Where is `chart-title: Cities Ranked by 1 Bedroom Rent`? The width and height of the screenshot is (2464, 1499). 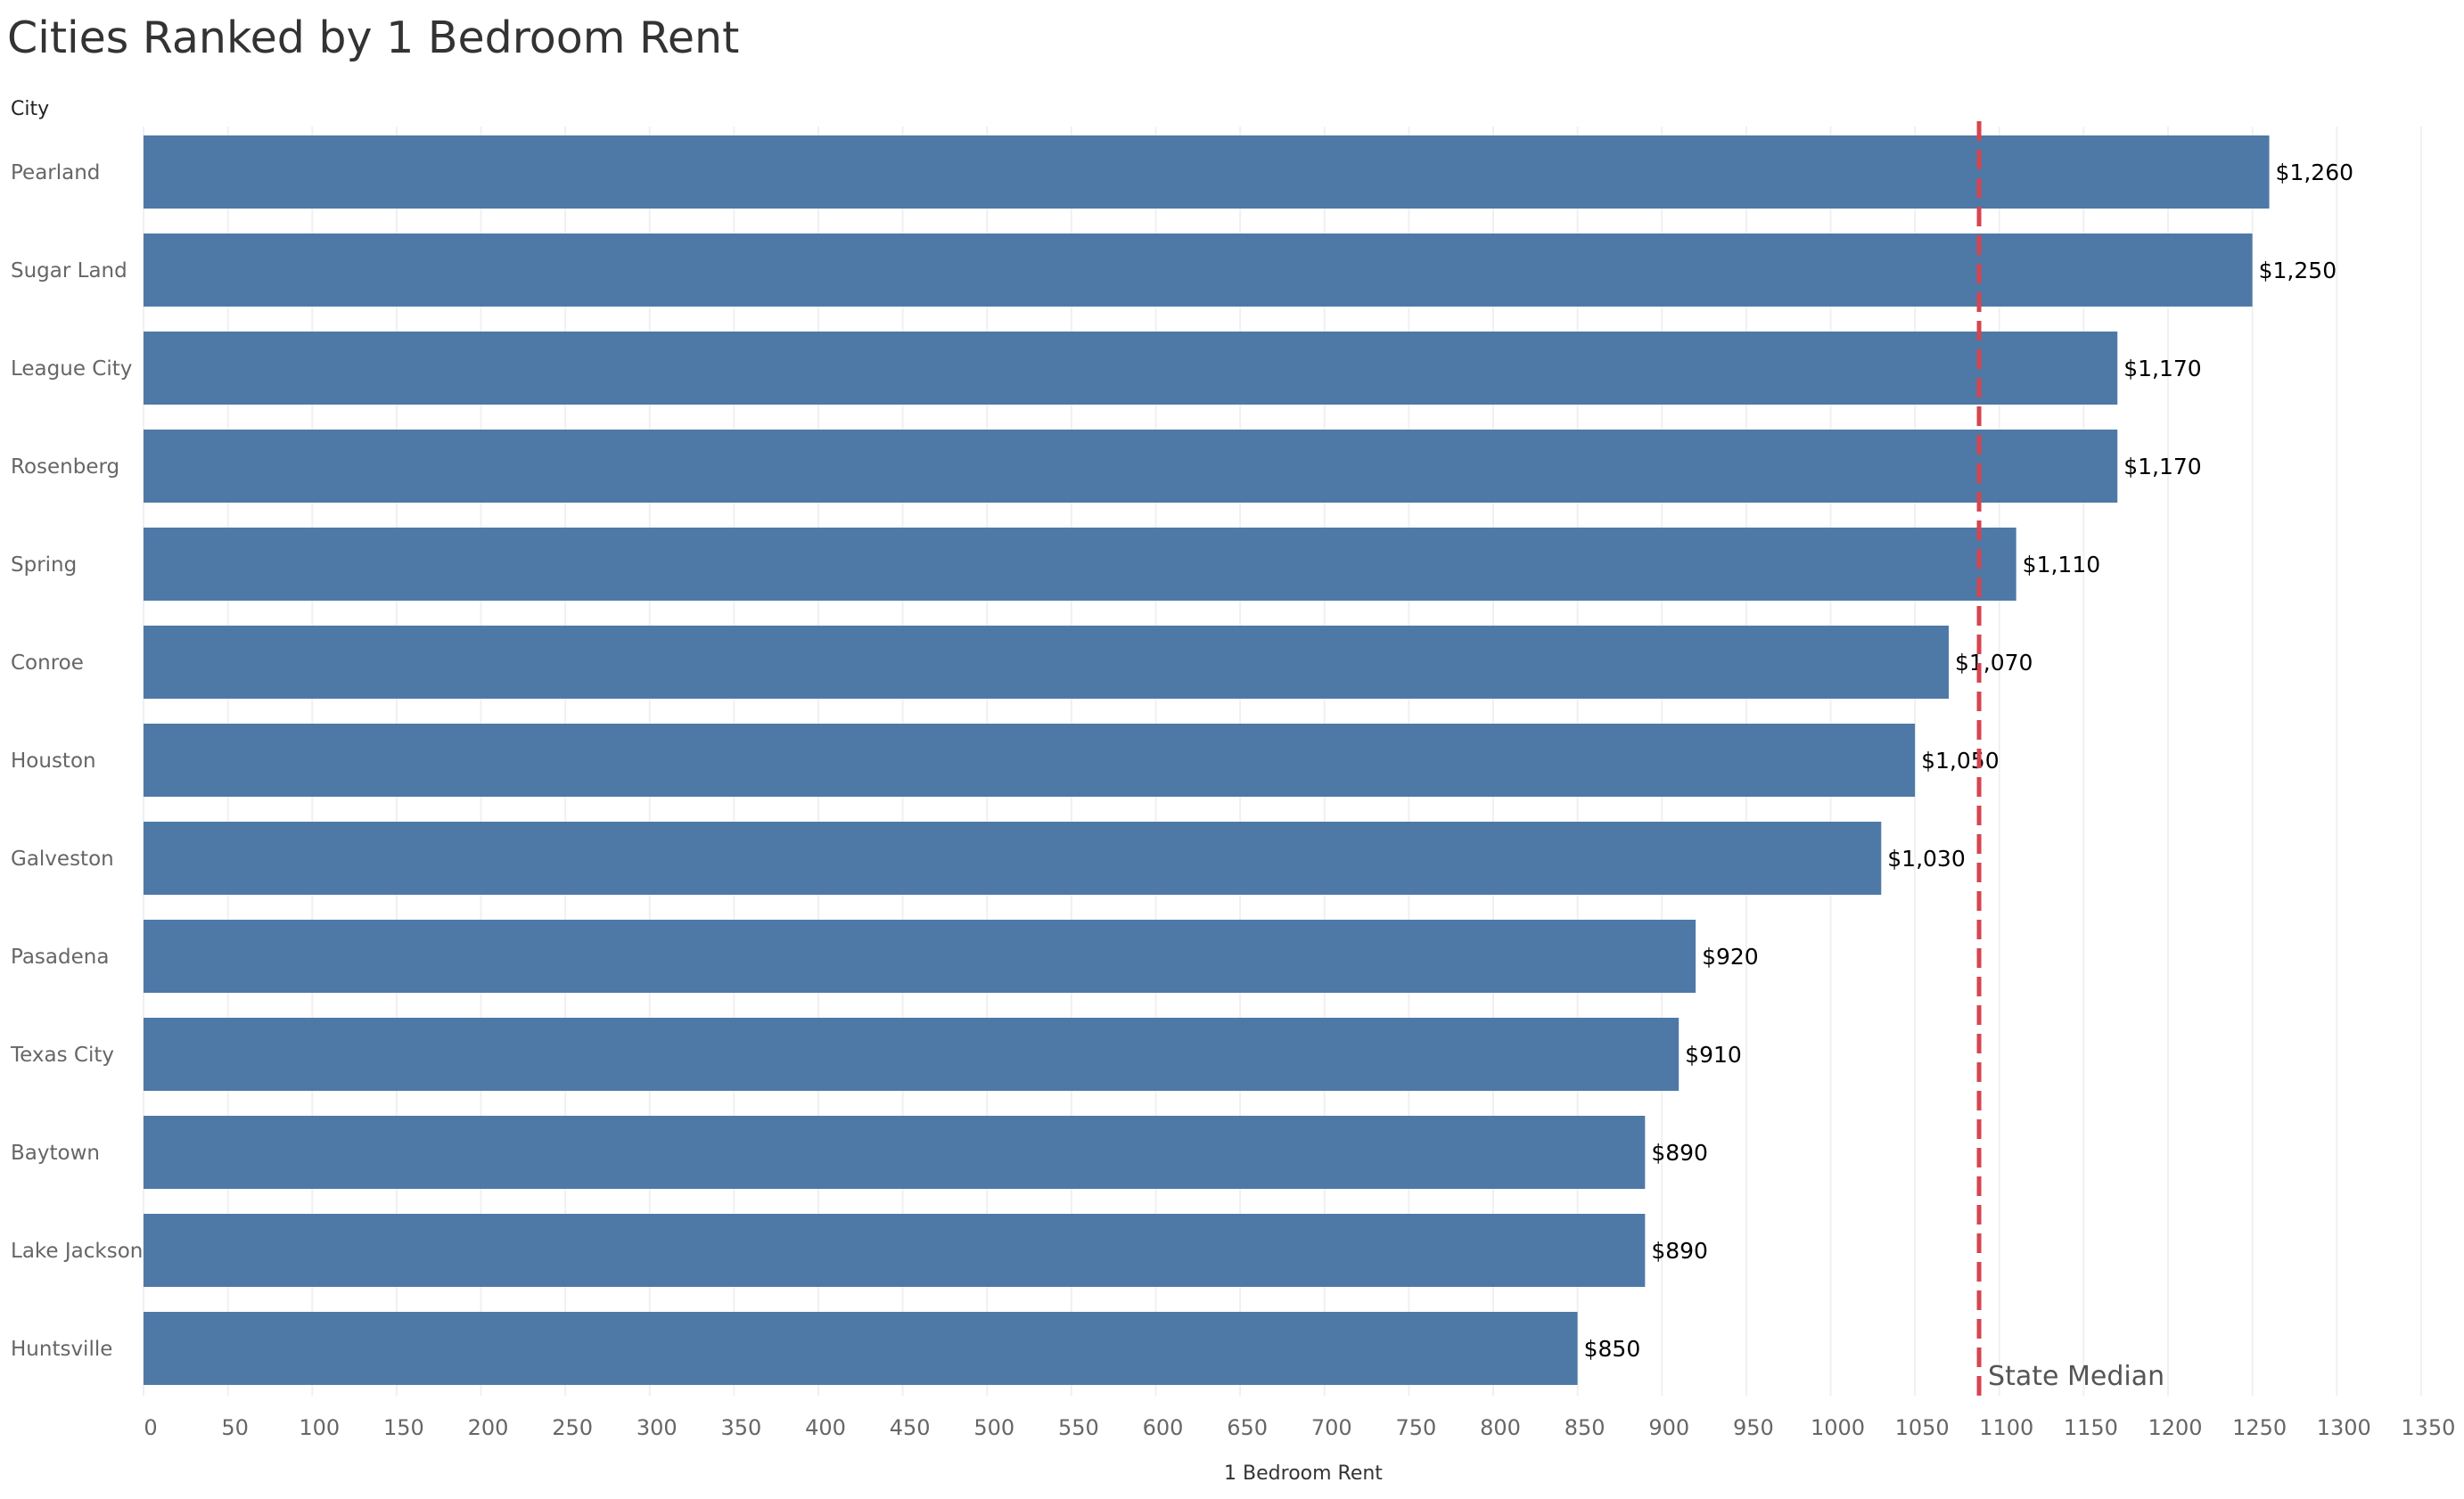
chart-title: Cities Ranked by 1 Bedroom Rent is located at coordinates (373, 37).